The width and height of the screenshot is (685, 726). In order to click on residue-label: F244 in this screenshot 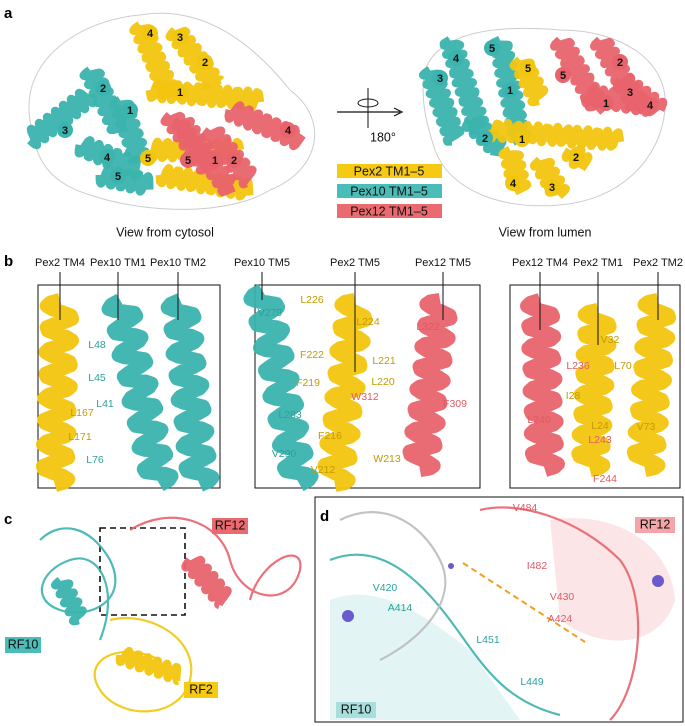, I will do `click(605, 479)`.